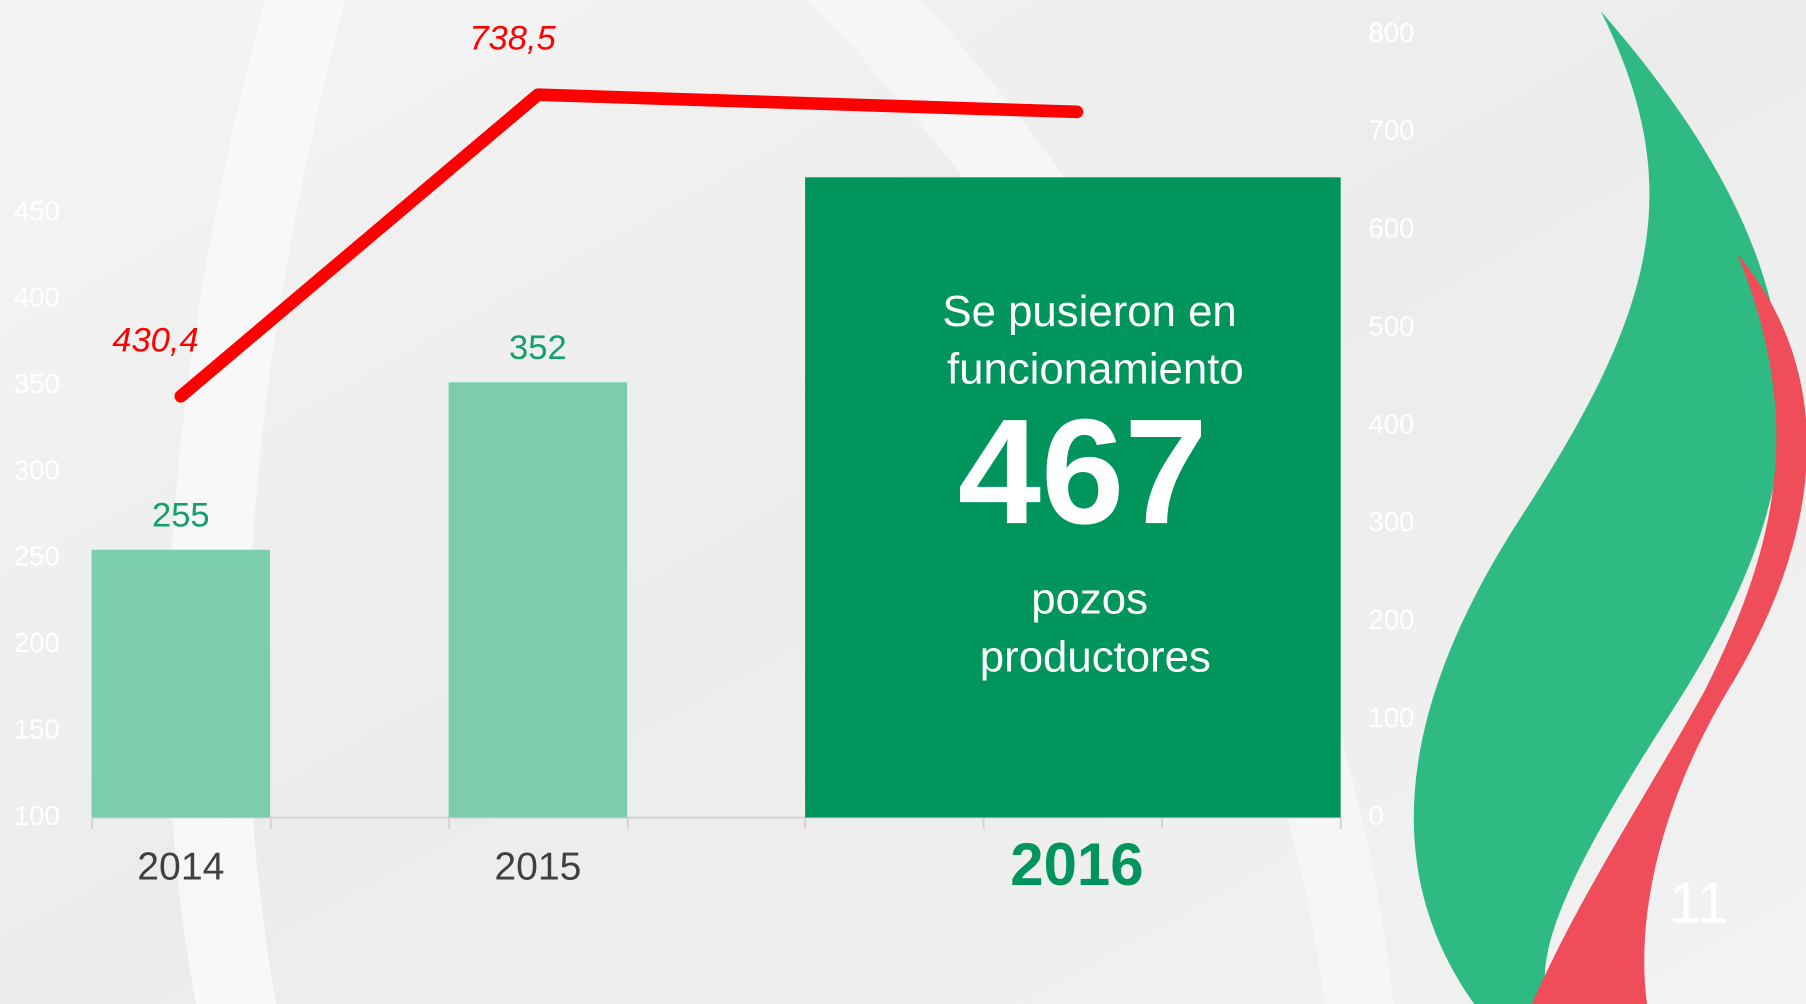 The height and width of the screenshot is (1004, 1806). What do you see at coordinates (1391, 521) in the screenshot?
I see `y2-tick-label: 300` at bounding box center [1391, 521].